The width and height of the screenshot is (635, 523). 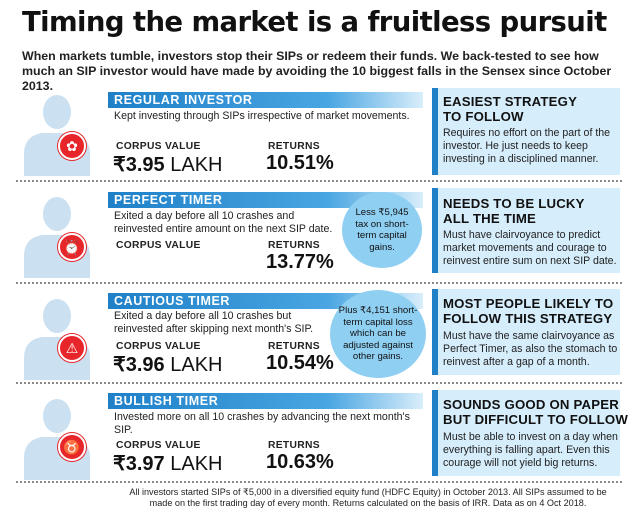 I want to click on corpus-amount: 3.95, so click(x=145, y=165).